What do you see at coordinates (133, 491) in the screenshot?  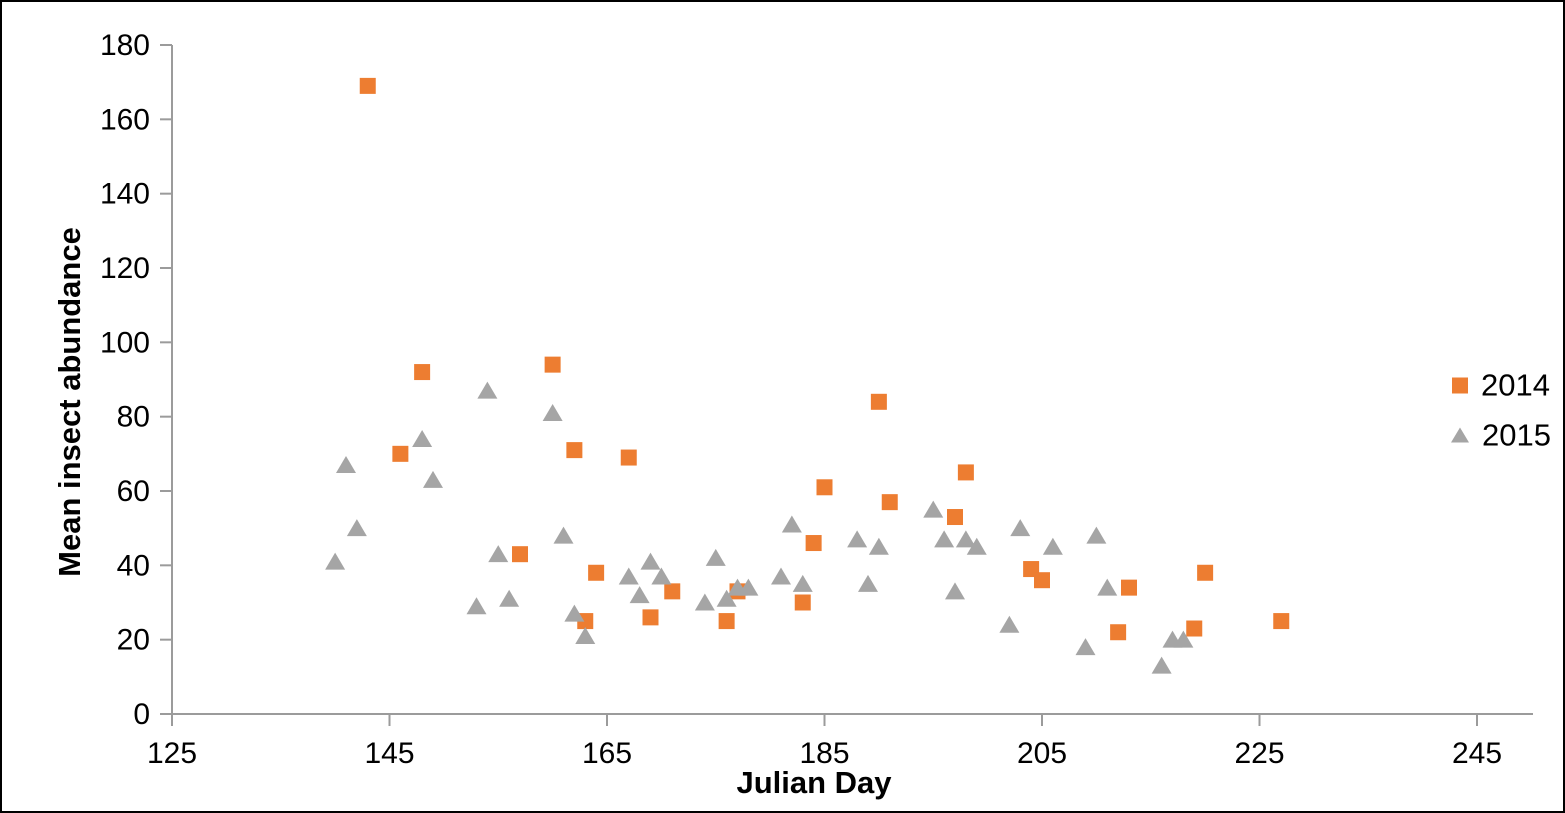 I see `y-tick-label: 60` at bounding box center [133, 491].